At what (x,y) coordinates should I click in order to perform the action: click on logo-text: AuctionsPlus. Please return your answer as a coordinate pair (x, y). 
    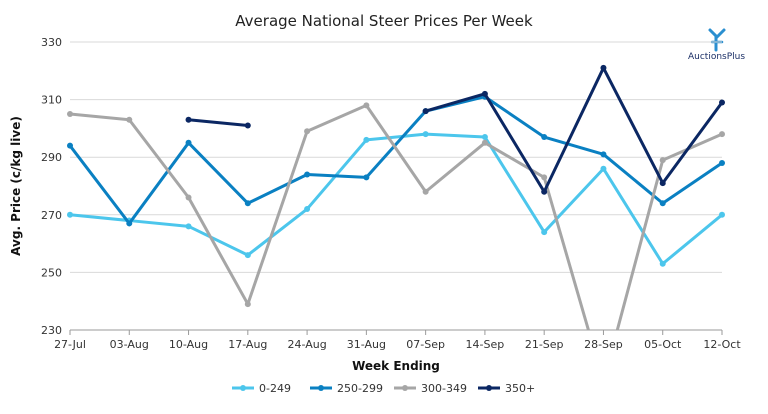
    Looking at the image, I should click on (717, 57).